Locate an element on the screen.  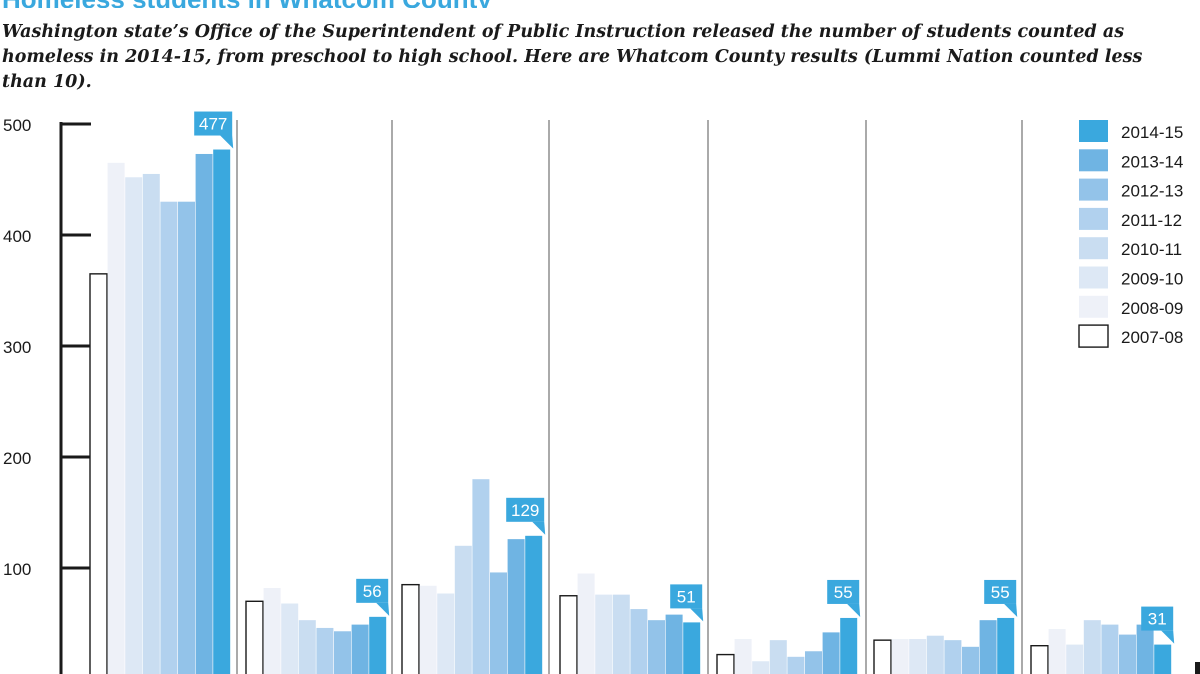
legend-label: 2010-11 is located at coordinates (1151, 249).